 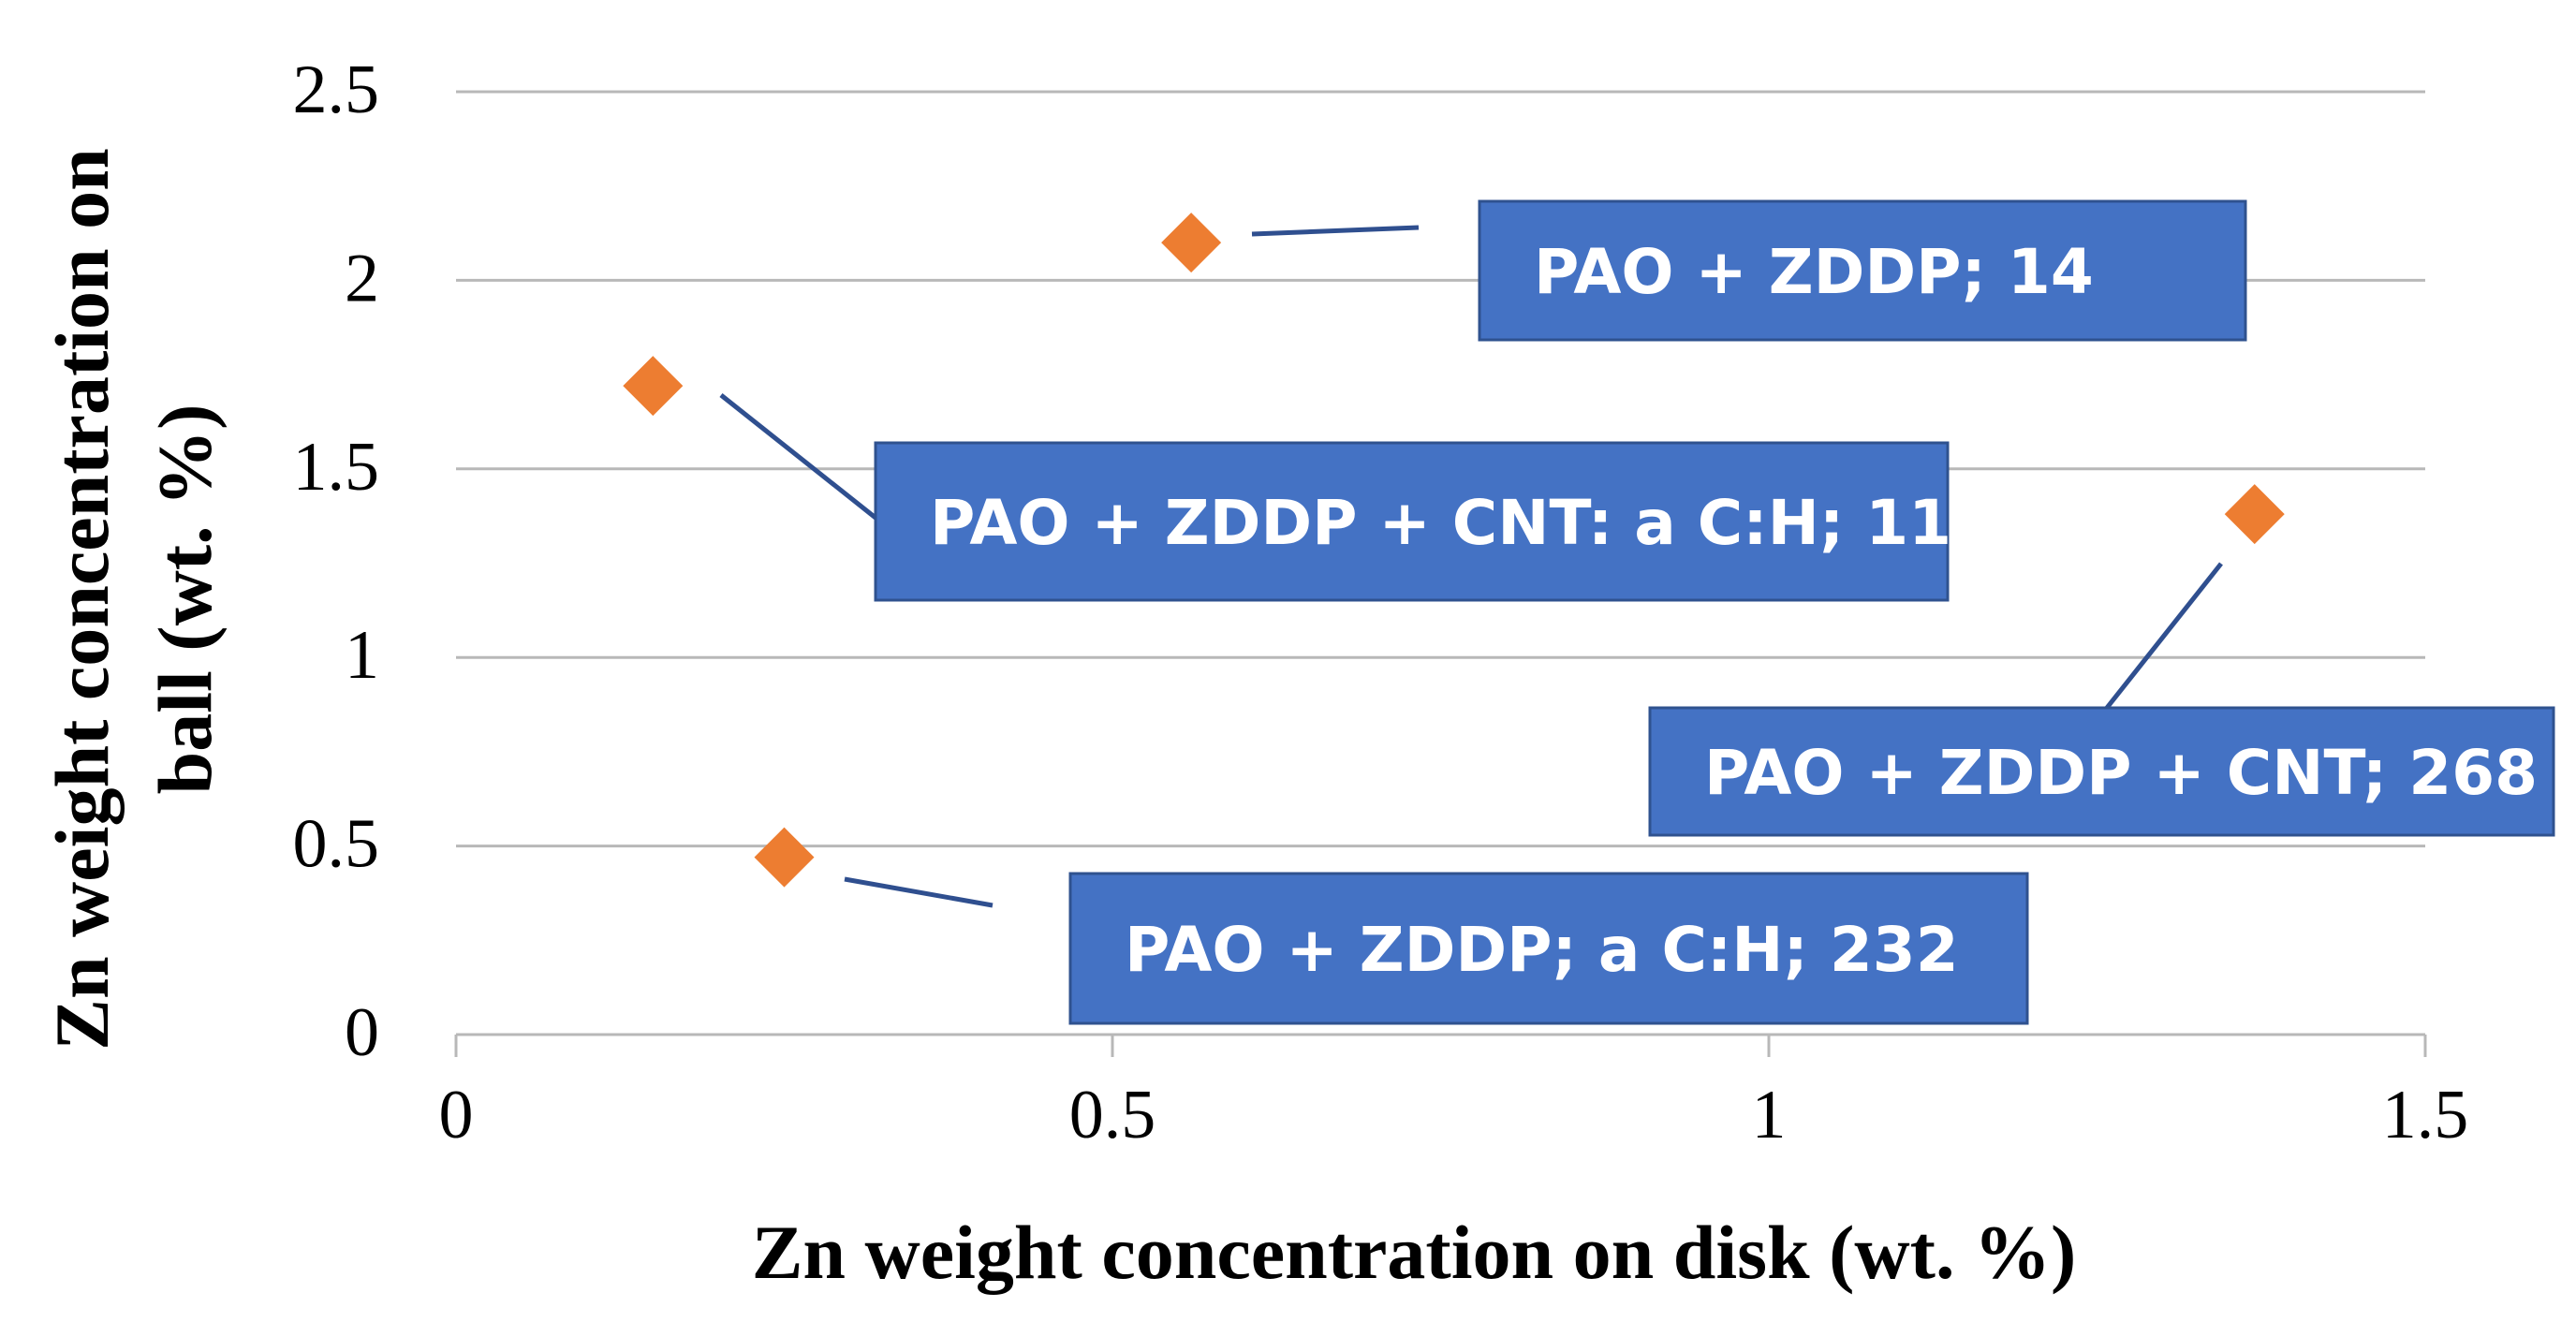 I want to click on y-axis-title: Zn weight concentration on ball (wt. %), so click(x=133, y=599).